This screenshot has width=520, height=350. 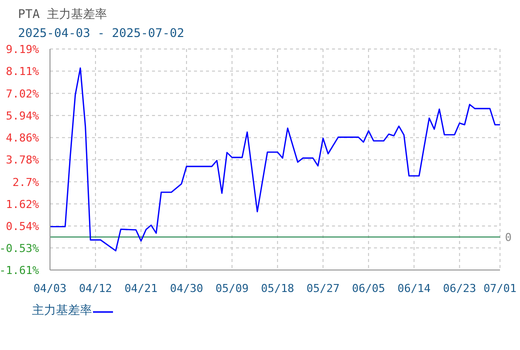 I want to click on y-tick-label: 0.54%, so click(x=23, y=227).